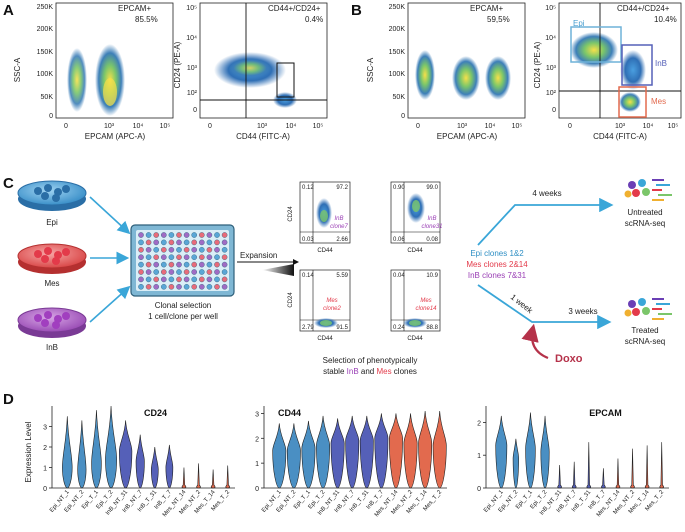  I want to click on panel-a-right-ytick: 10³, so click(192, 68).